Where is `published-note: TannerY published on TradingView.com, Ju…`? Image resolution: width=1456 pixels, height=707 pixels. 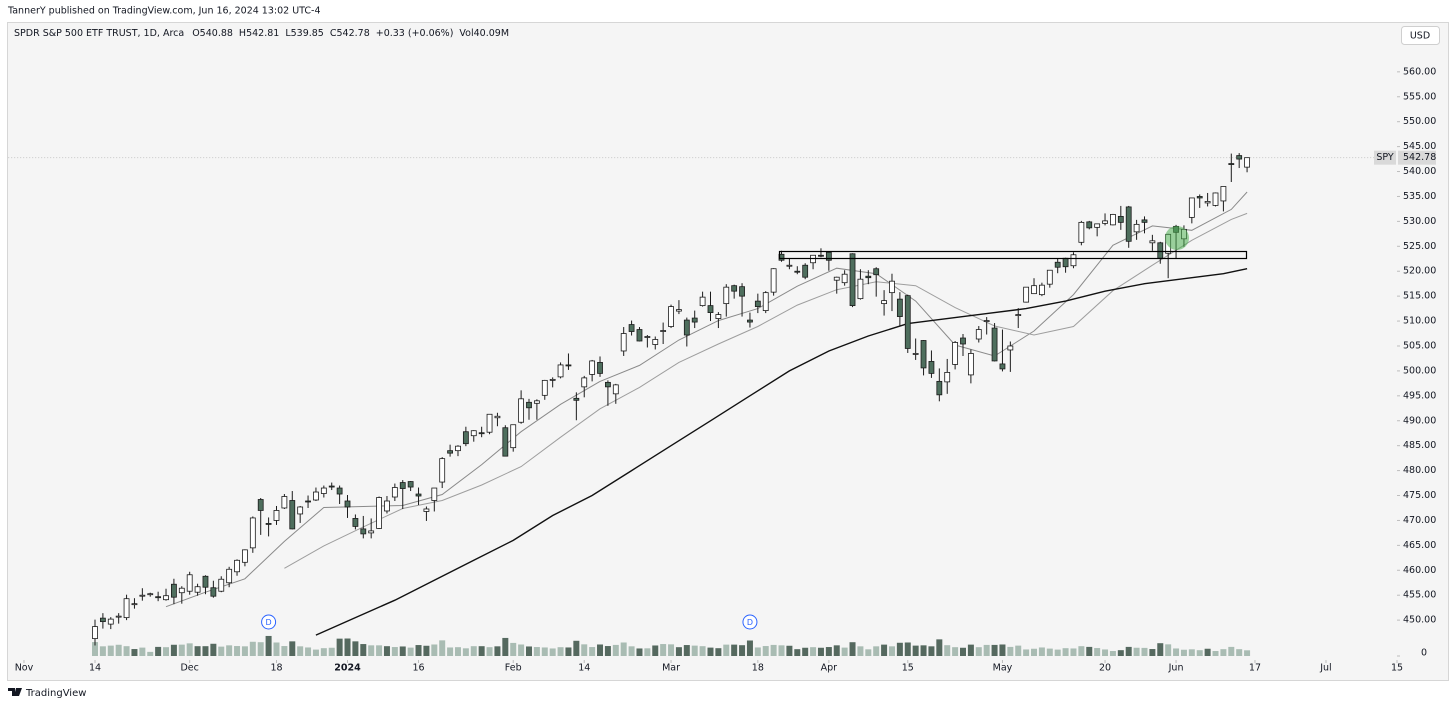
published-note: TannerY published on TradingView.com, Ju… is located at coordinates (164, 11).